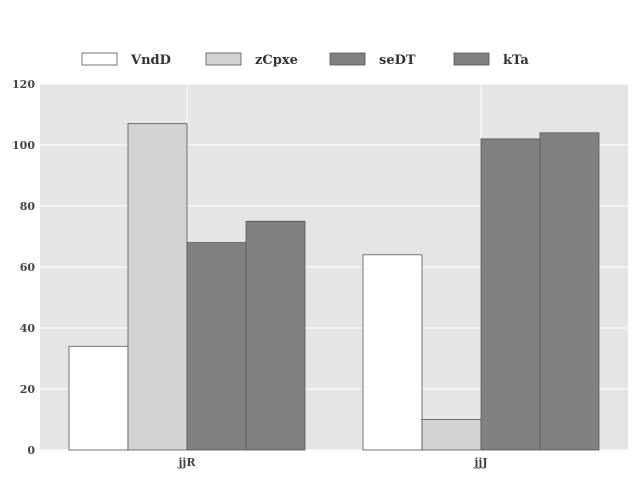 The width and height of the screenshot is (640, 480). I want to click on legend-label-seDT: seDT, so click(397, 60).